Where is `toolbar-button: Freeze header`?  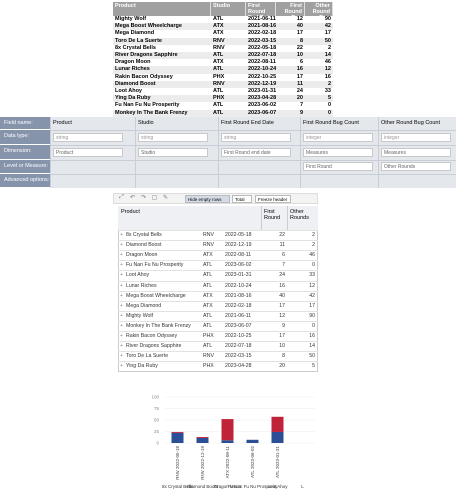 toolbar-button: Freeze header is located at coordinates (273, 199).